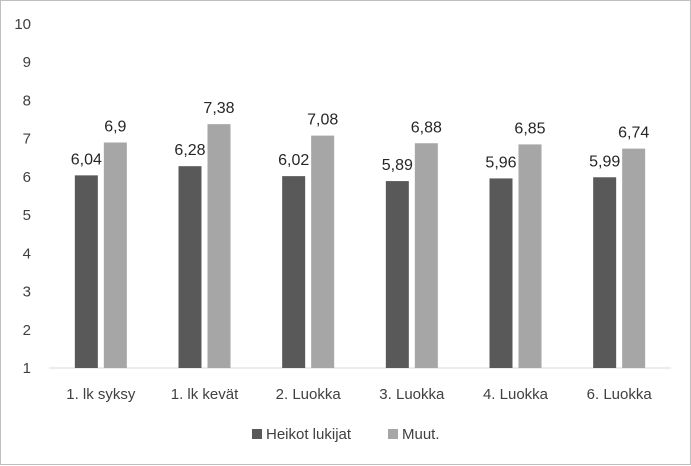  Describe the element at coordinates (218, 108) in the screenshot. I see `data-label-series1-1: 7,38` at that location.